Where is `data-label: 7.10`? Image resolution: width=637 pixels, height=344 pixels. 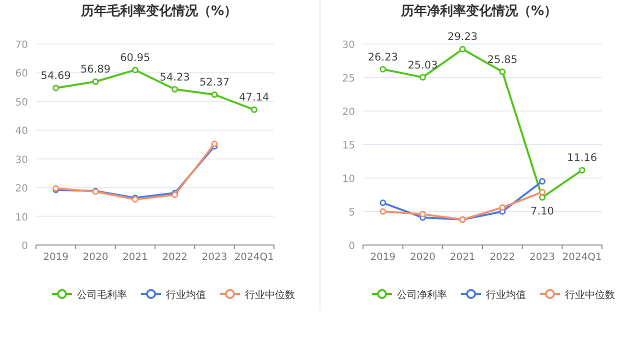 data-label: 7.10 is located at coordinates (542, 211).